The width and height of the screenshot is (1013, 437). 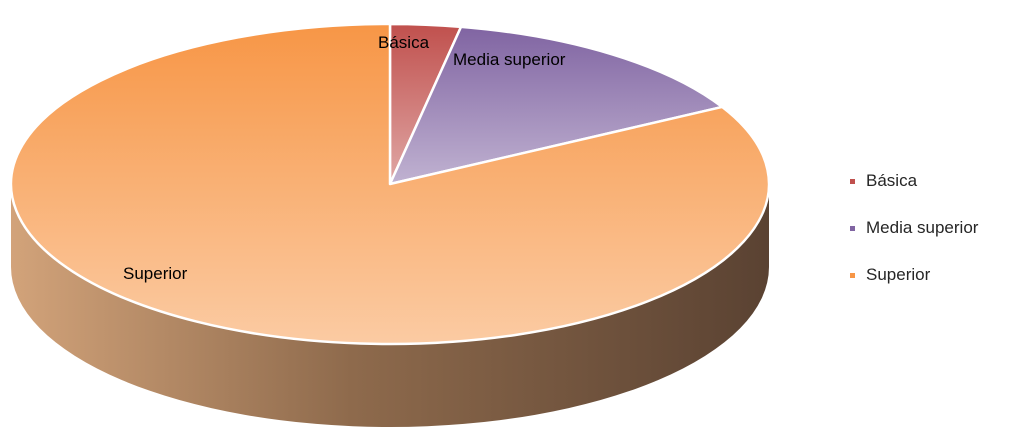 What do you see at coordinates (892, 180) in the screenshot?
I see `legend-label-basica: Básica` at bounding box center [892, 180].